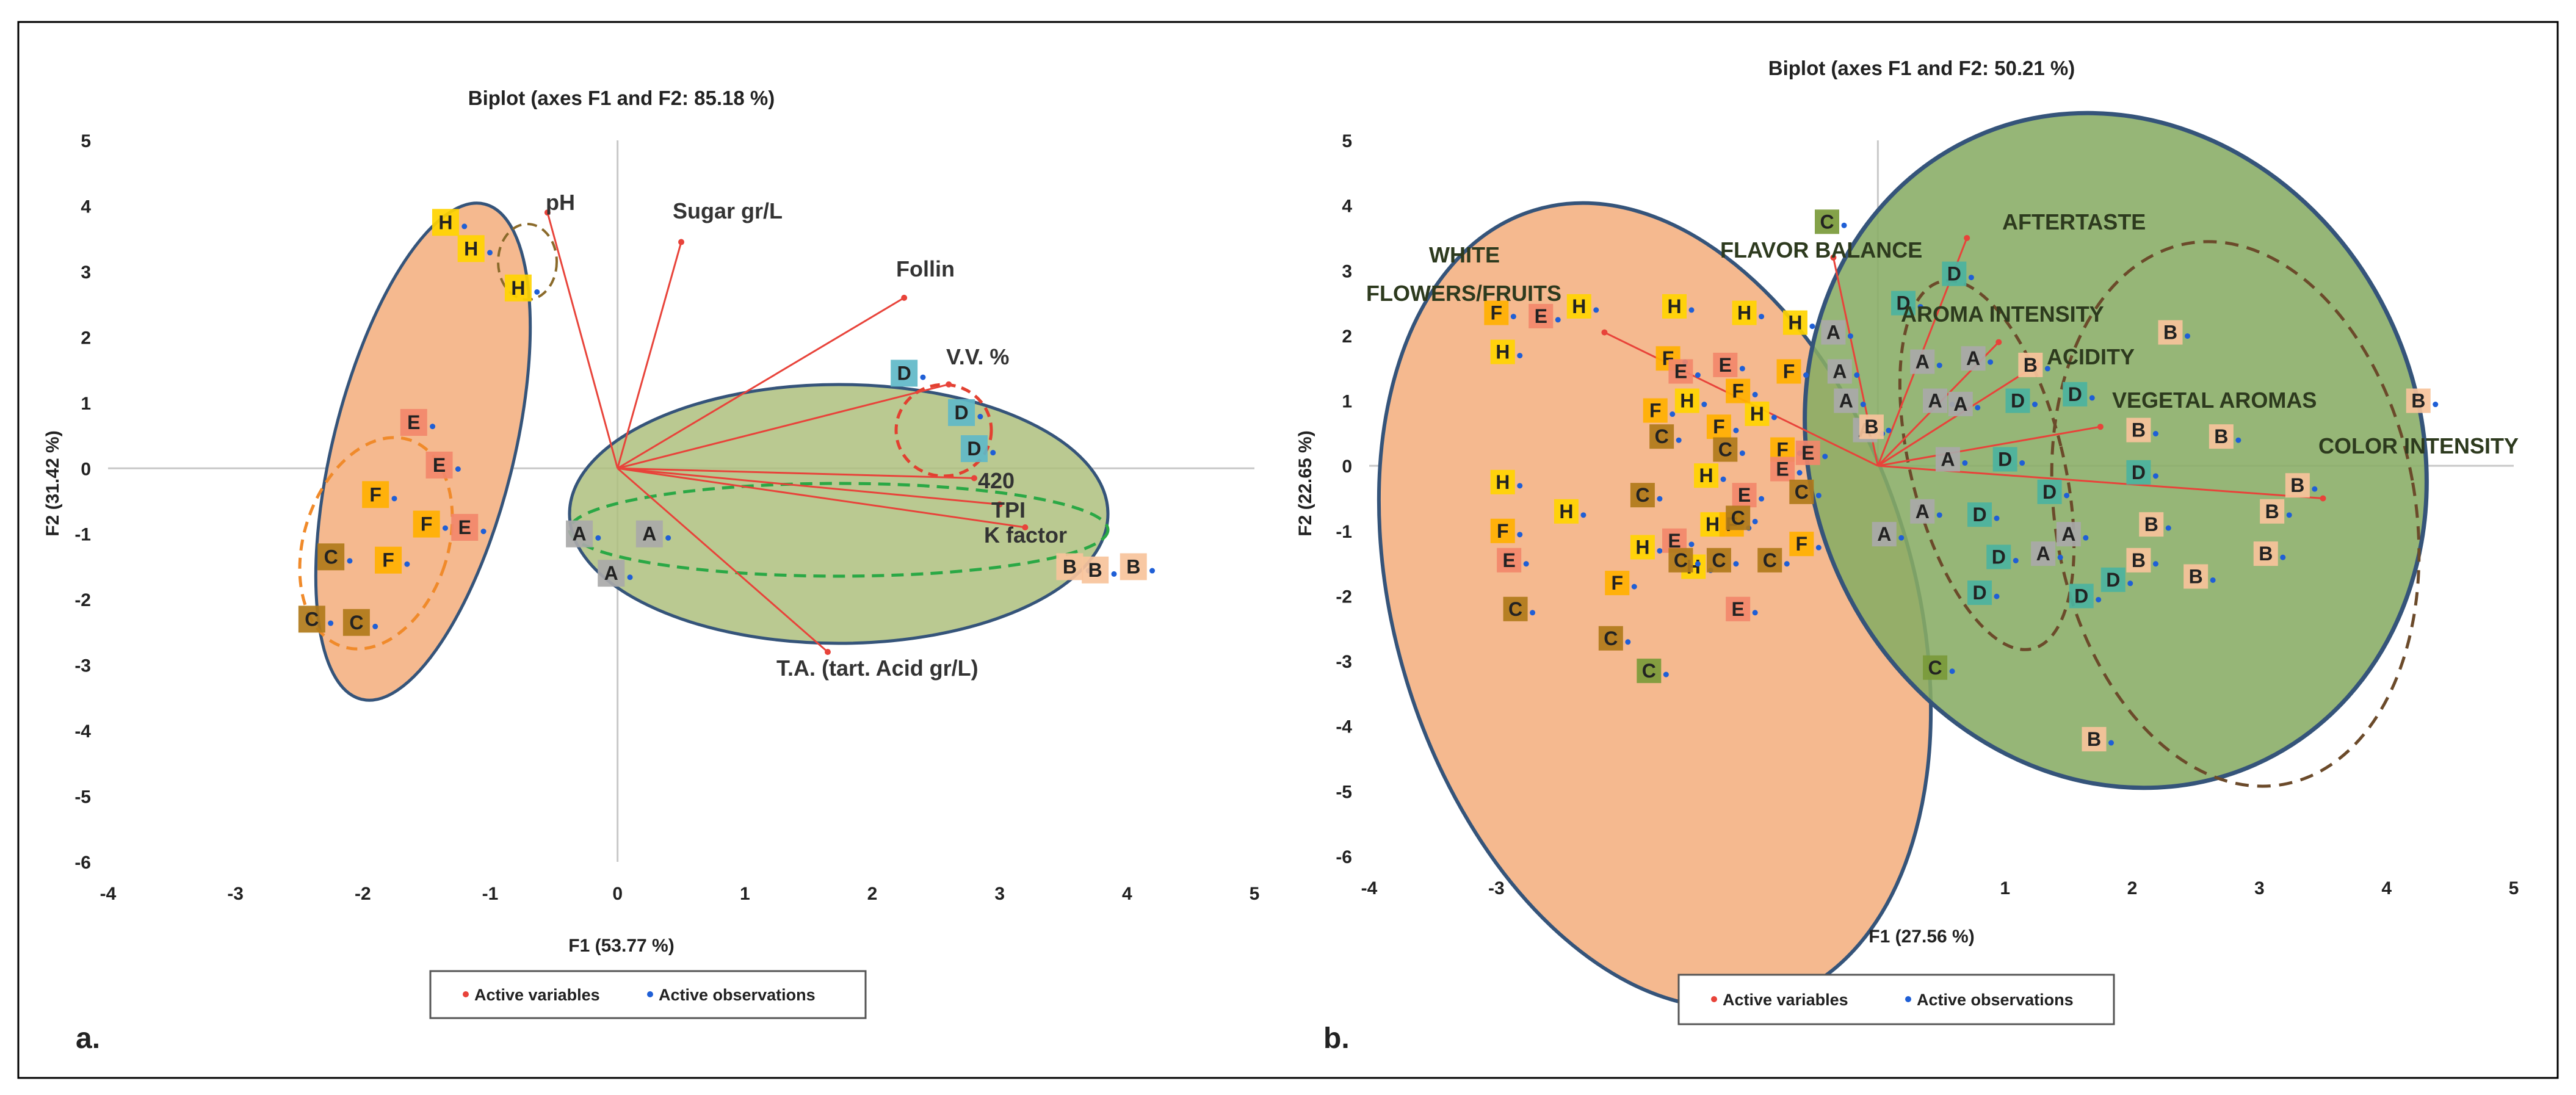 The width and height of the screenshot is (2576, 1095). Describe the element at coordinates (376, 543) in the screenshot. I see `panel-a-EFC-subgroup-ellipse` at that location.